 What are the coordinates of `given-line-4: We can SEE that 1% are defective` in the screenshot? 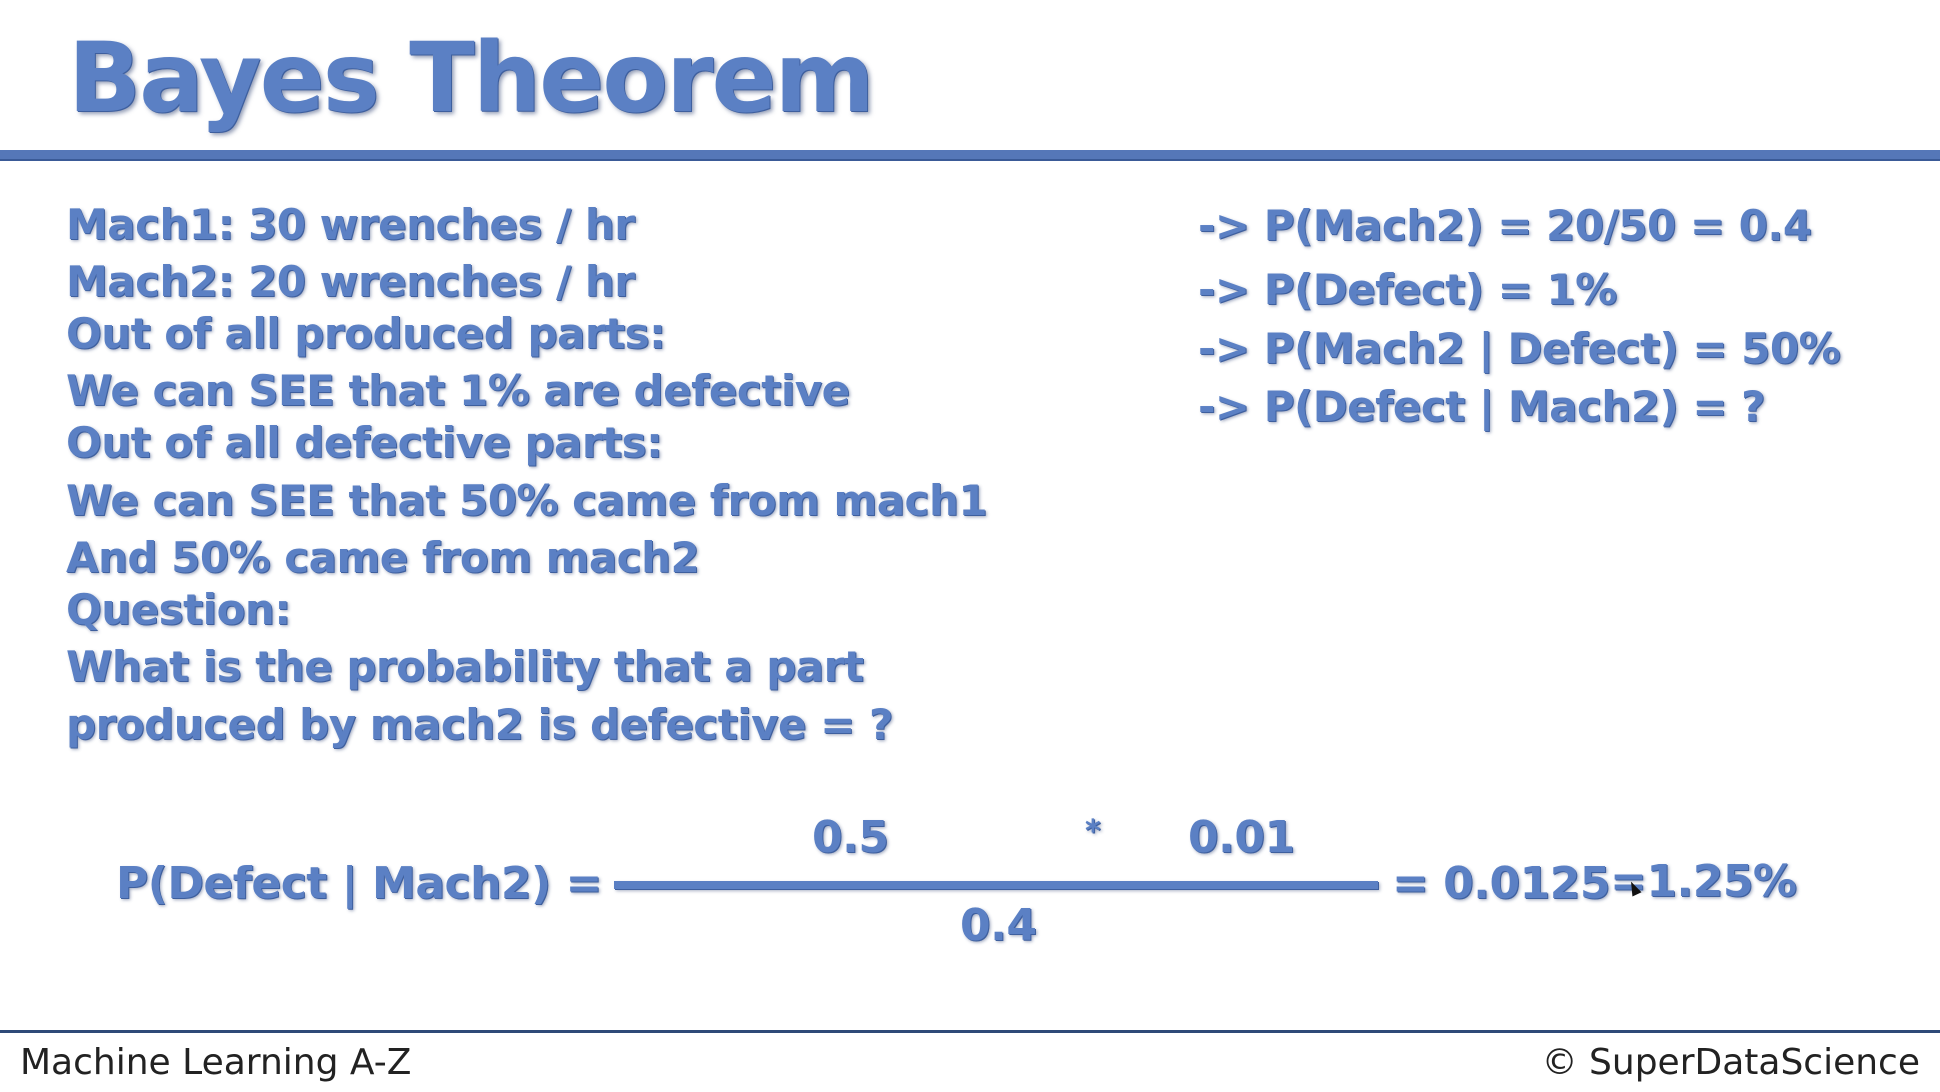 It's located at (458, 390).